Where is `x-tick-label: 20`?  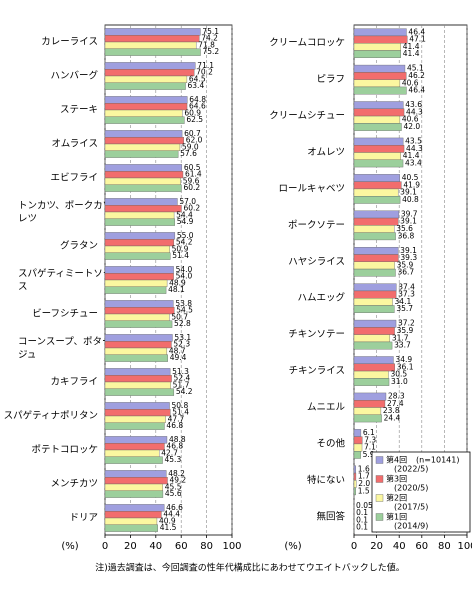
x-tick-label: 20 is located at coordinates (376, 546).